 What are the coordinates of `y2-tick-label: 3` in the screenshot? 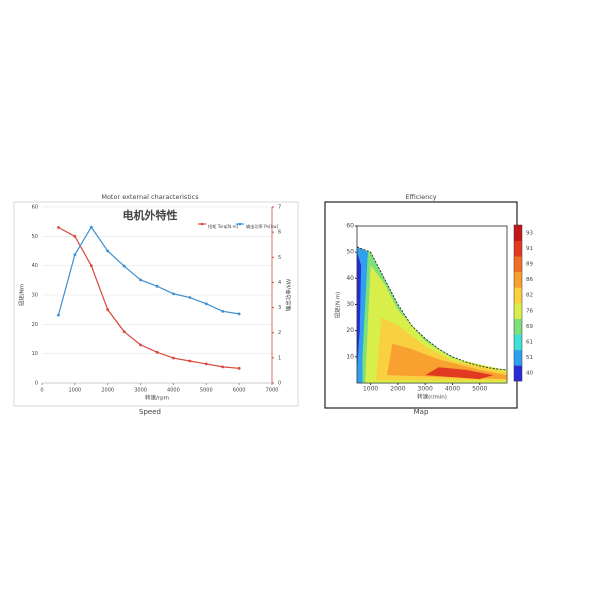 It's located at (279, 308).